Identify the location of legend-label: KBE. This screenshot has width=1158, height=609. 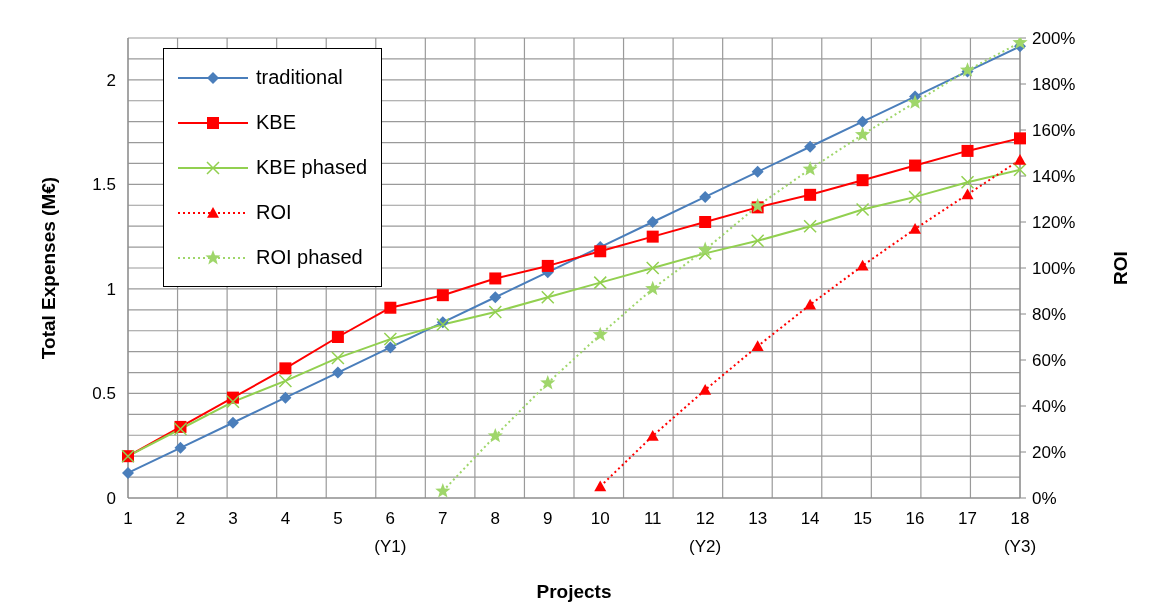
(276, 122).